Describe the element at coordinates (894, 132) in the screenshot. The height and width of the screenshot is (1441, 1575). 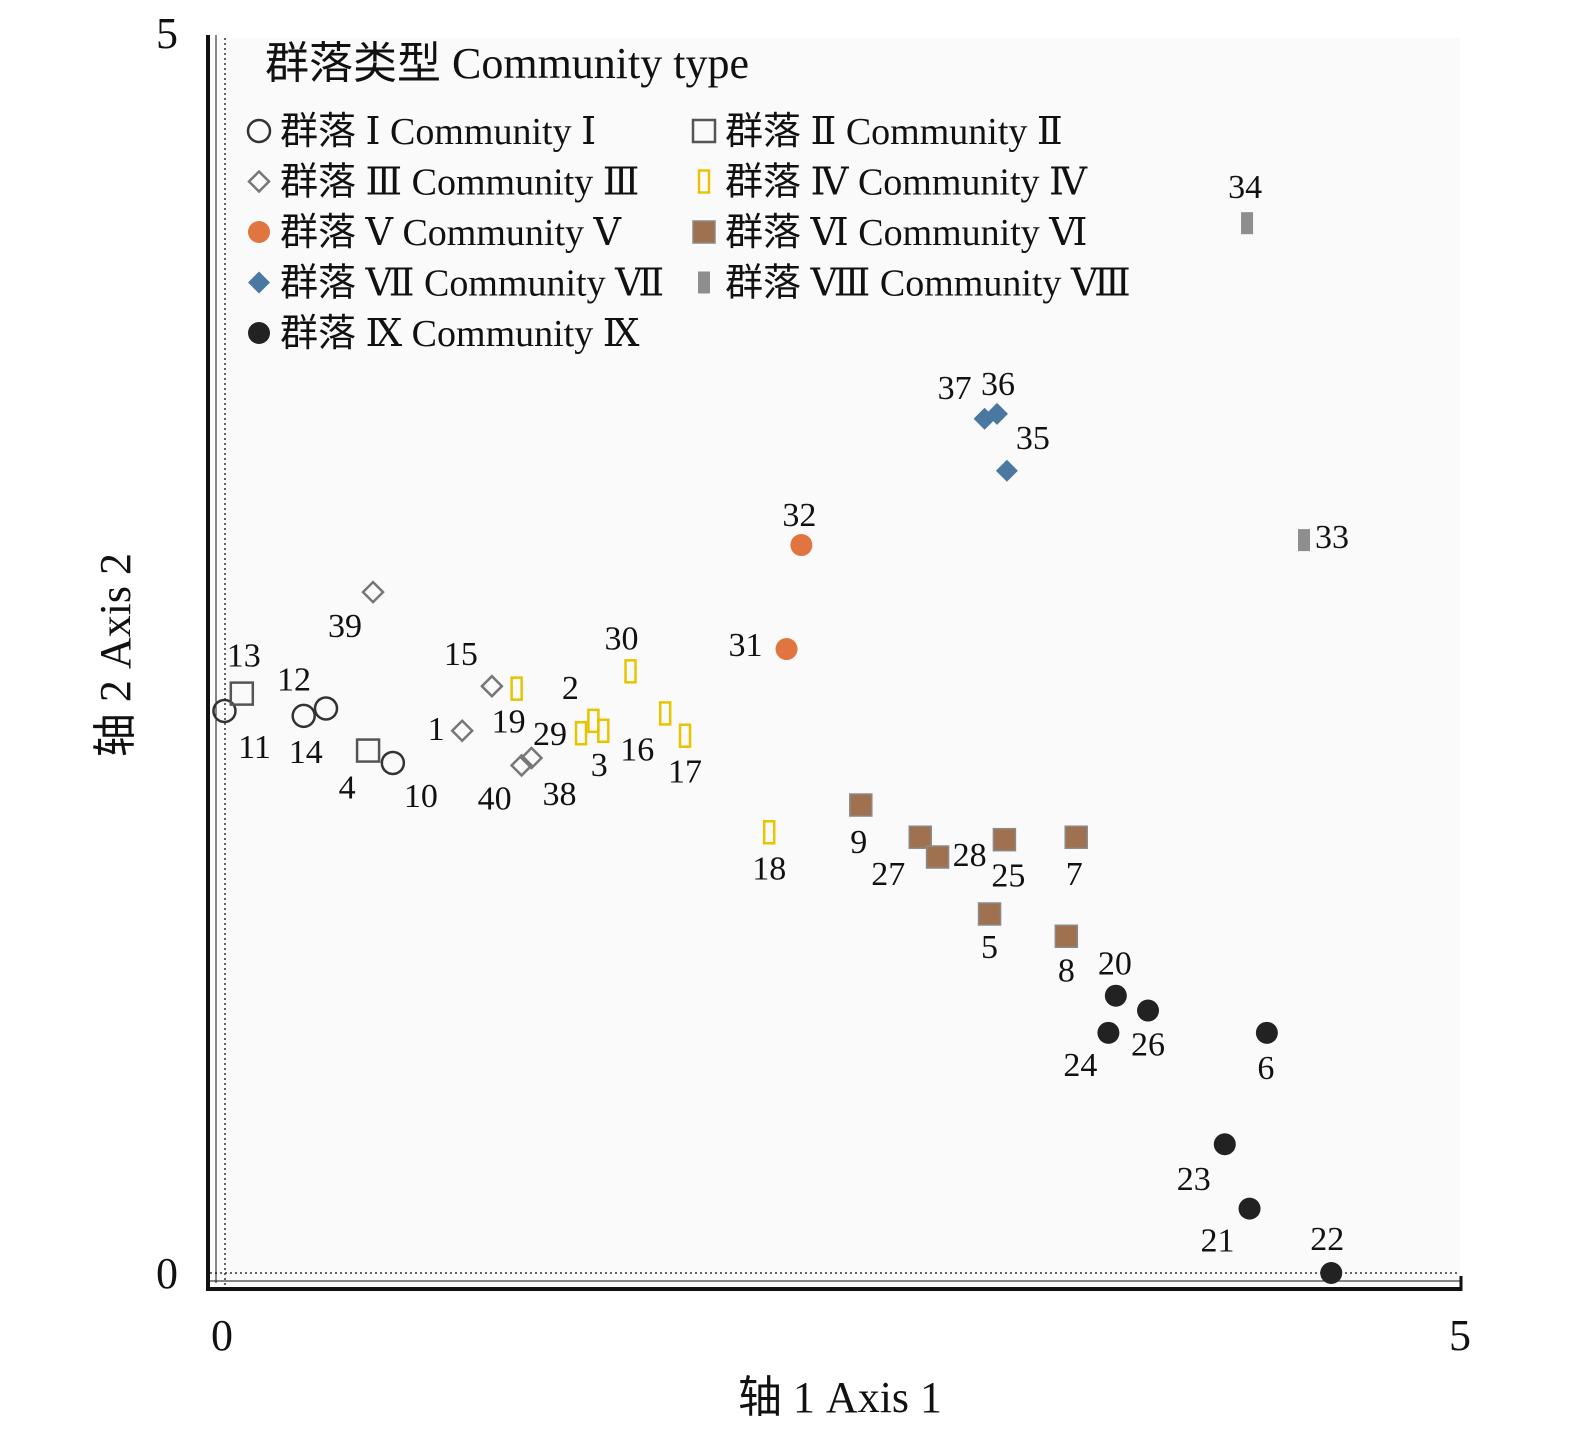
I see `legend-label: 群落 Ⅱ Community Ⅱ` at that location.